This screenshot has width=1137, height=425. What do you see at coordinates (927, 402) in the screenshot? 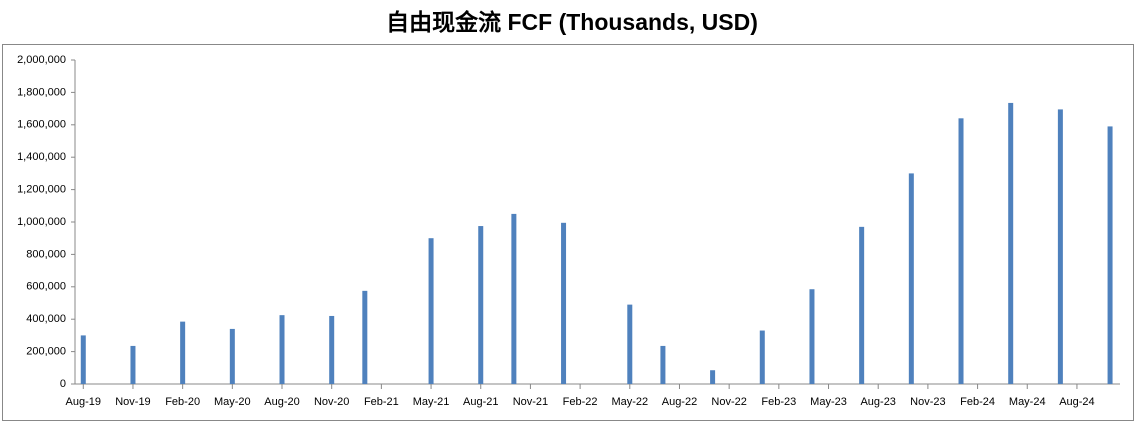
I see `x-tick-label: Nov-23` at bounding box center [927, 402].